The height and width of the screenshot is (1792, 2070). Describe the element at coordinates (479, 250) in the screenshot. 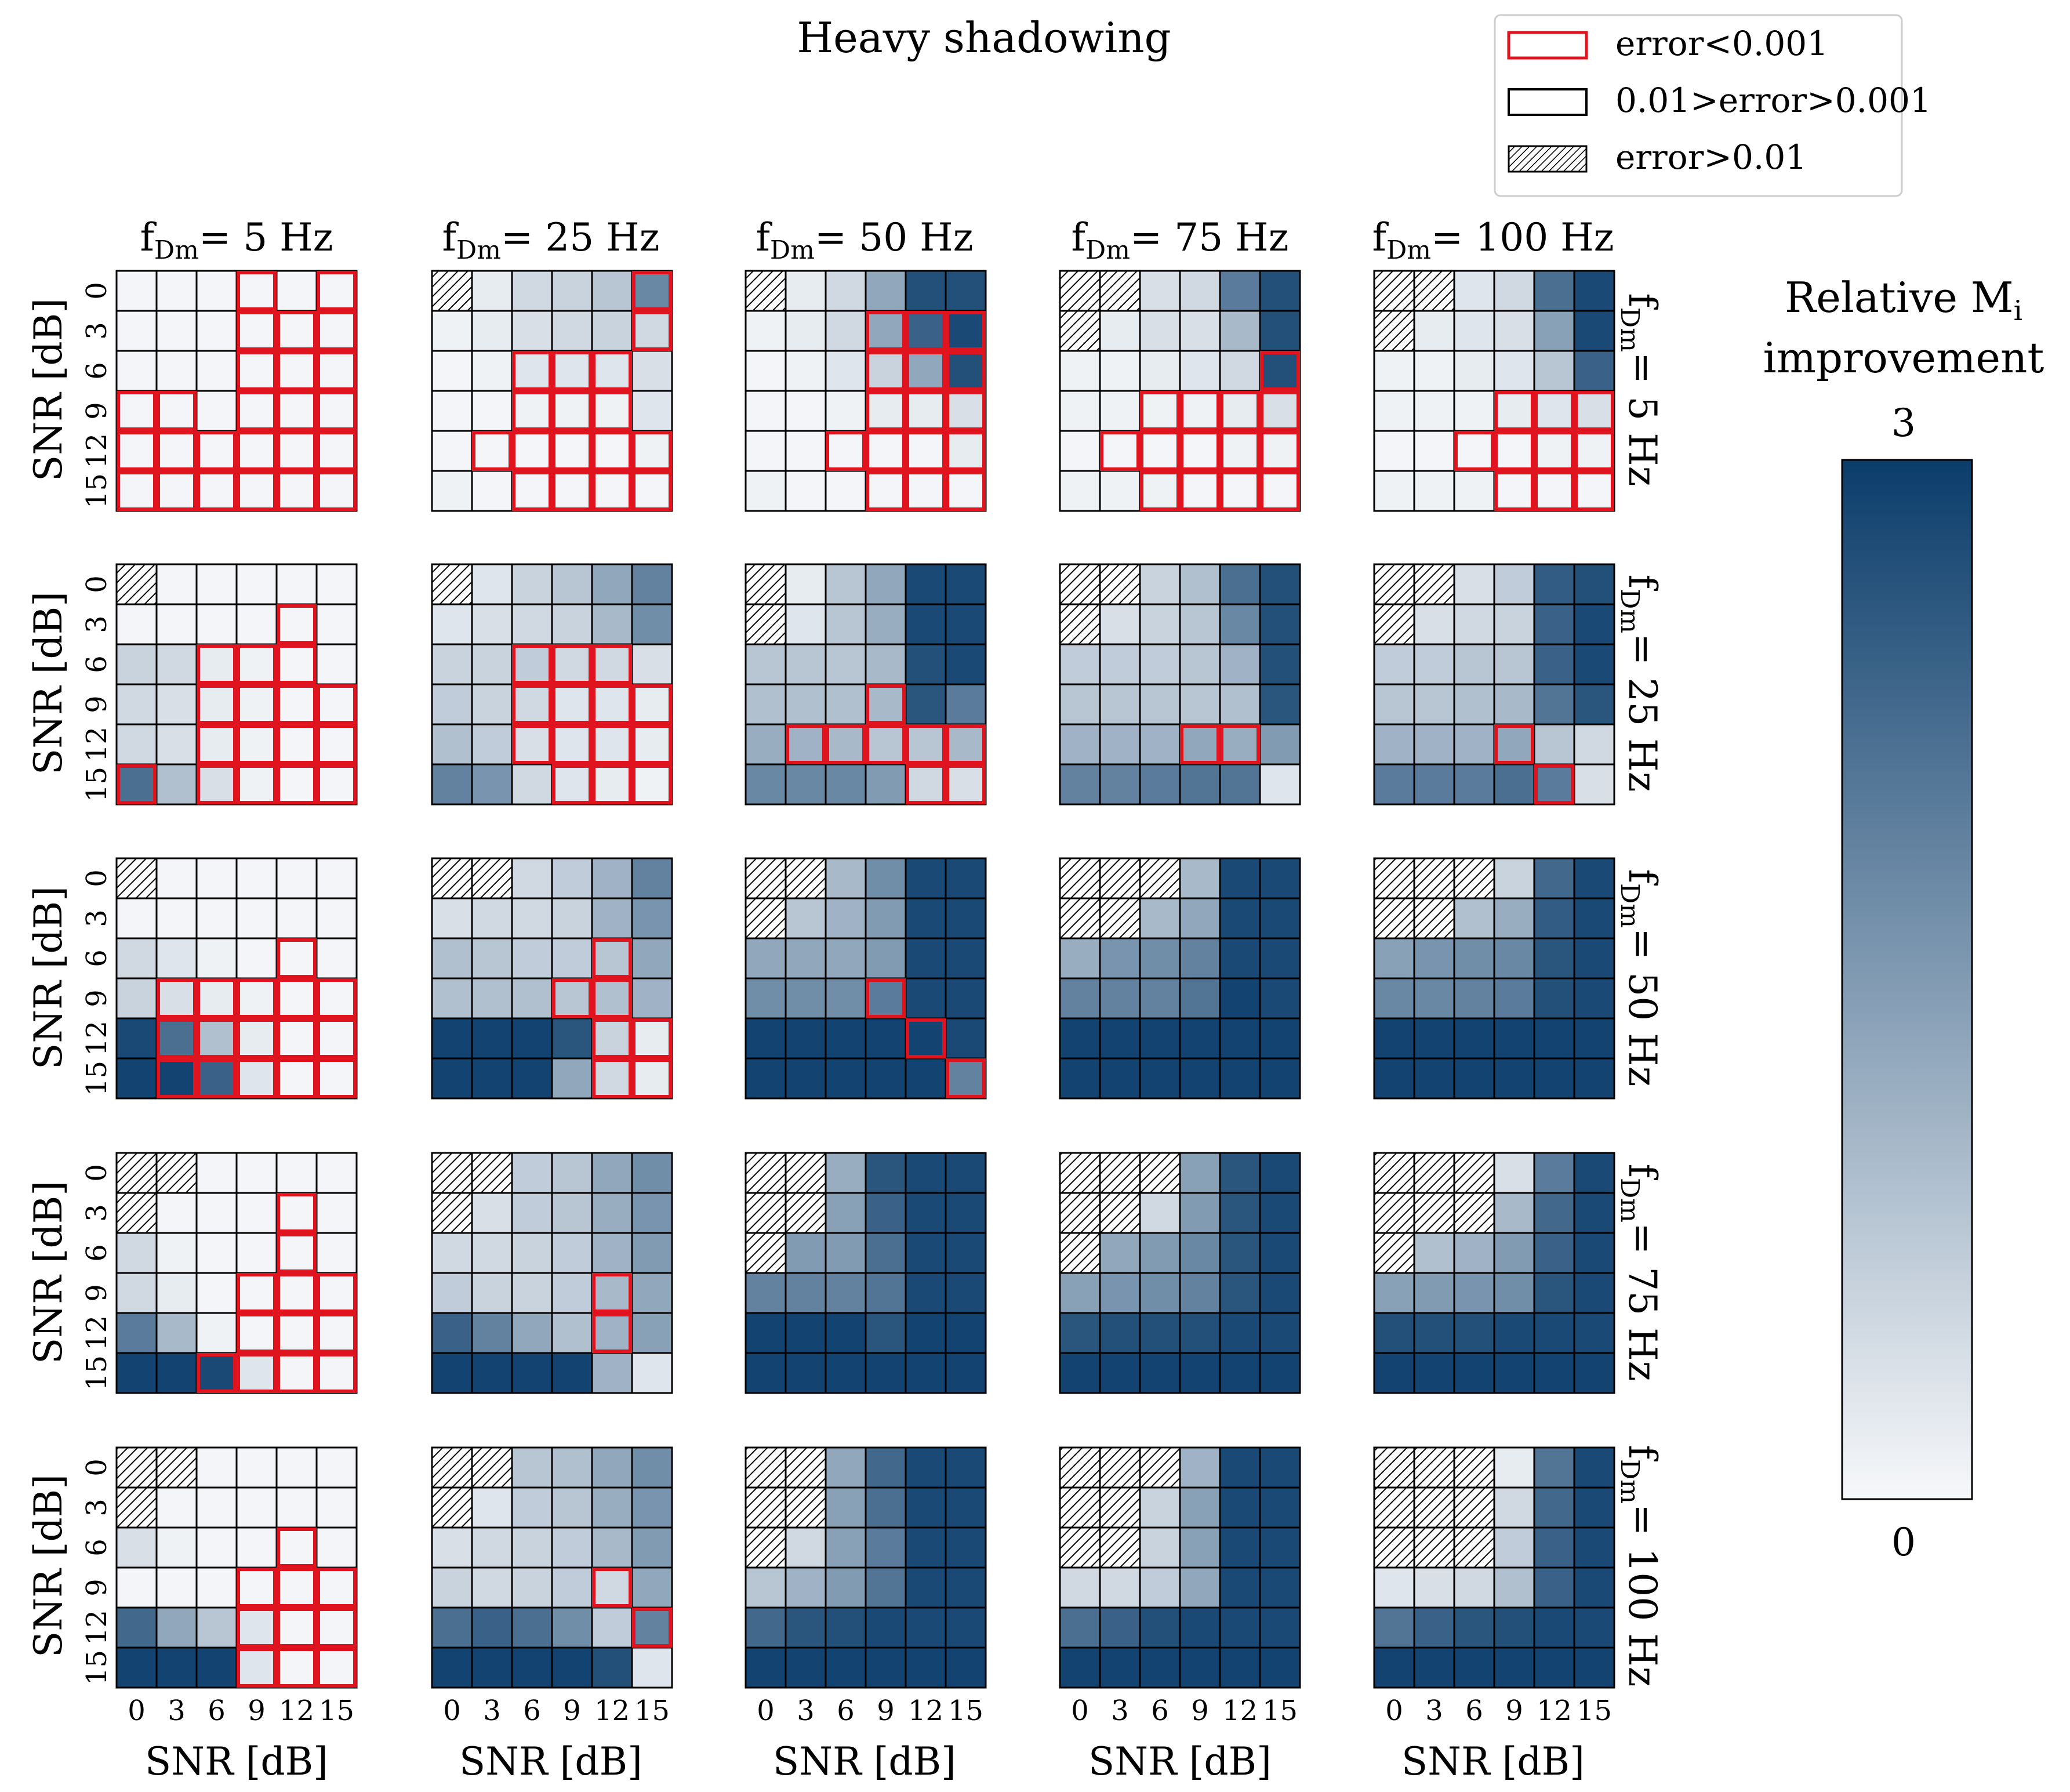

I see `col-header-25hz-sub: Dm` at that location.